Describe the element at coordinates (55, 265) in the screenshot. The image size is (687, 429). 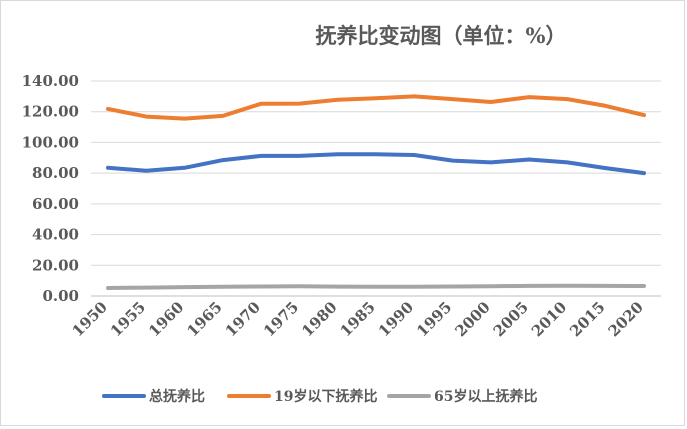
I see `y-tick-label: 20.00` at that location.